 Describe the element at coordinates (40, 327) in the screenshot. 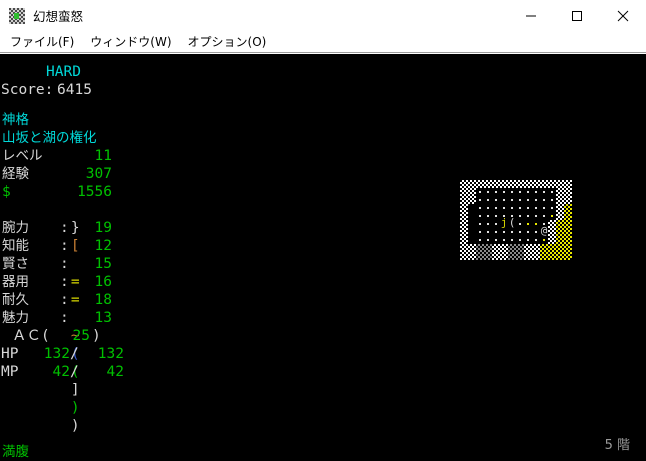

I see `equipment-glyph-row: } [ = = ~ ( ( ] ) )` at that location.